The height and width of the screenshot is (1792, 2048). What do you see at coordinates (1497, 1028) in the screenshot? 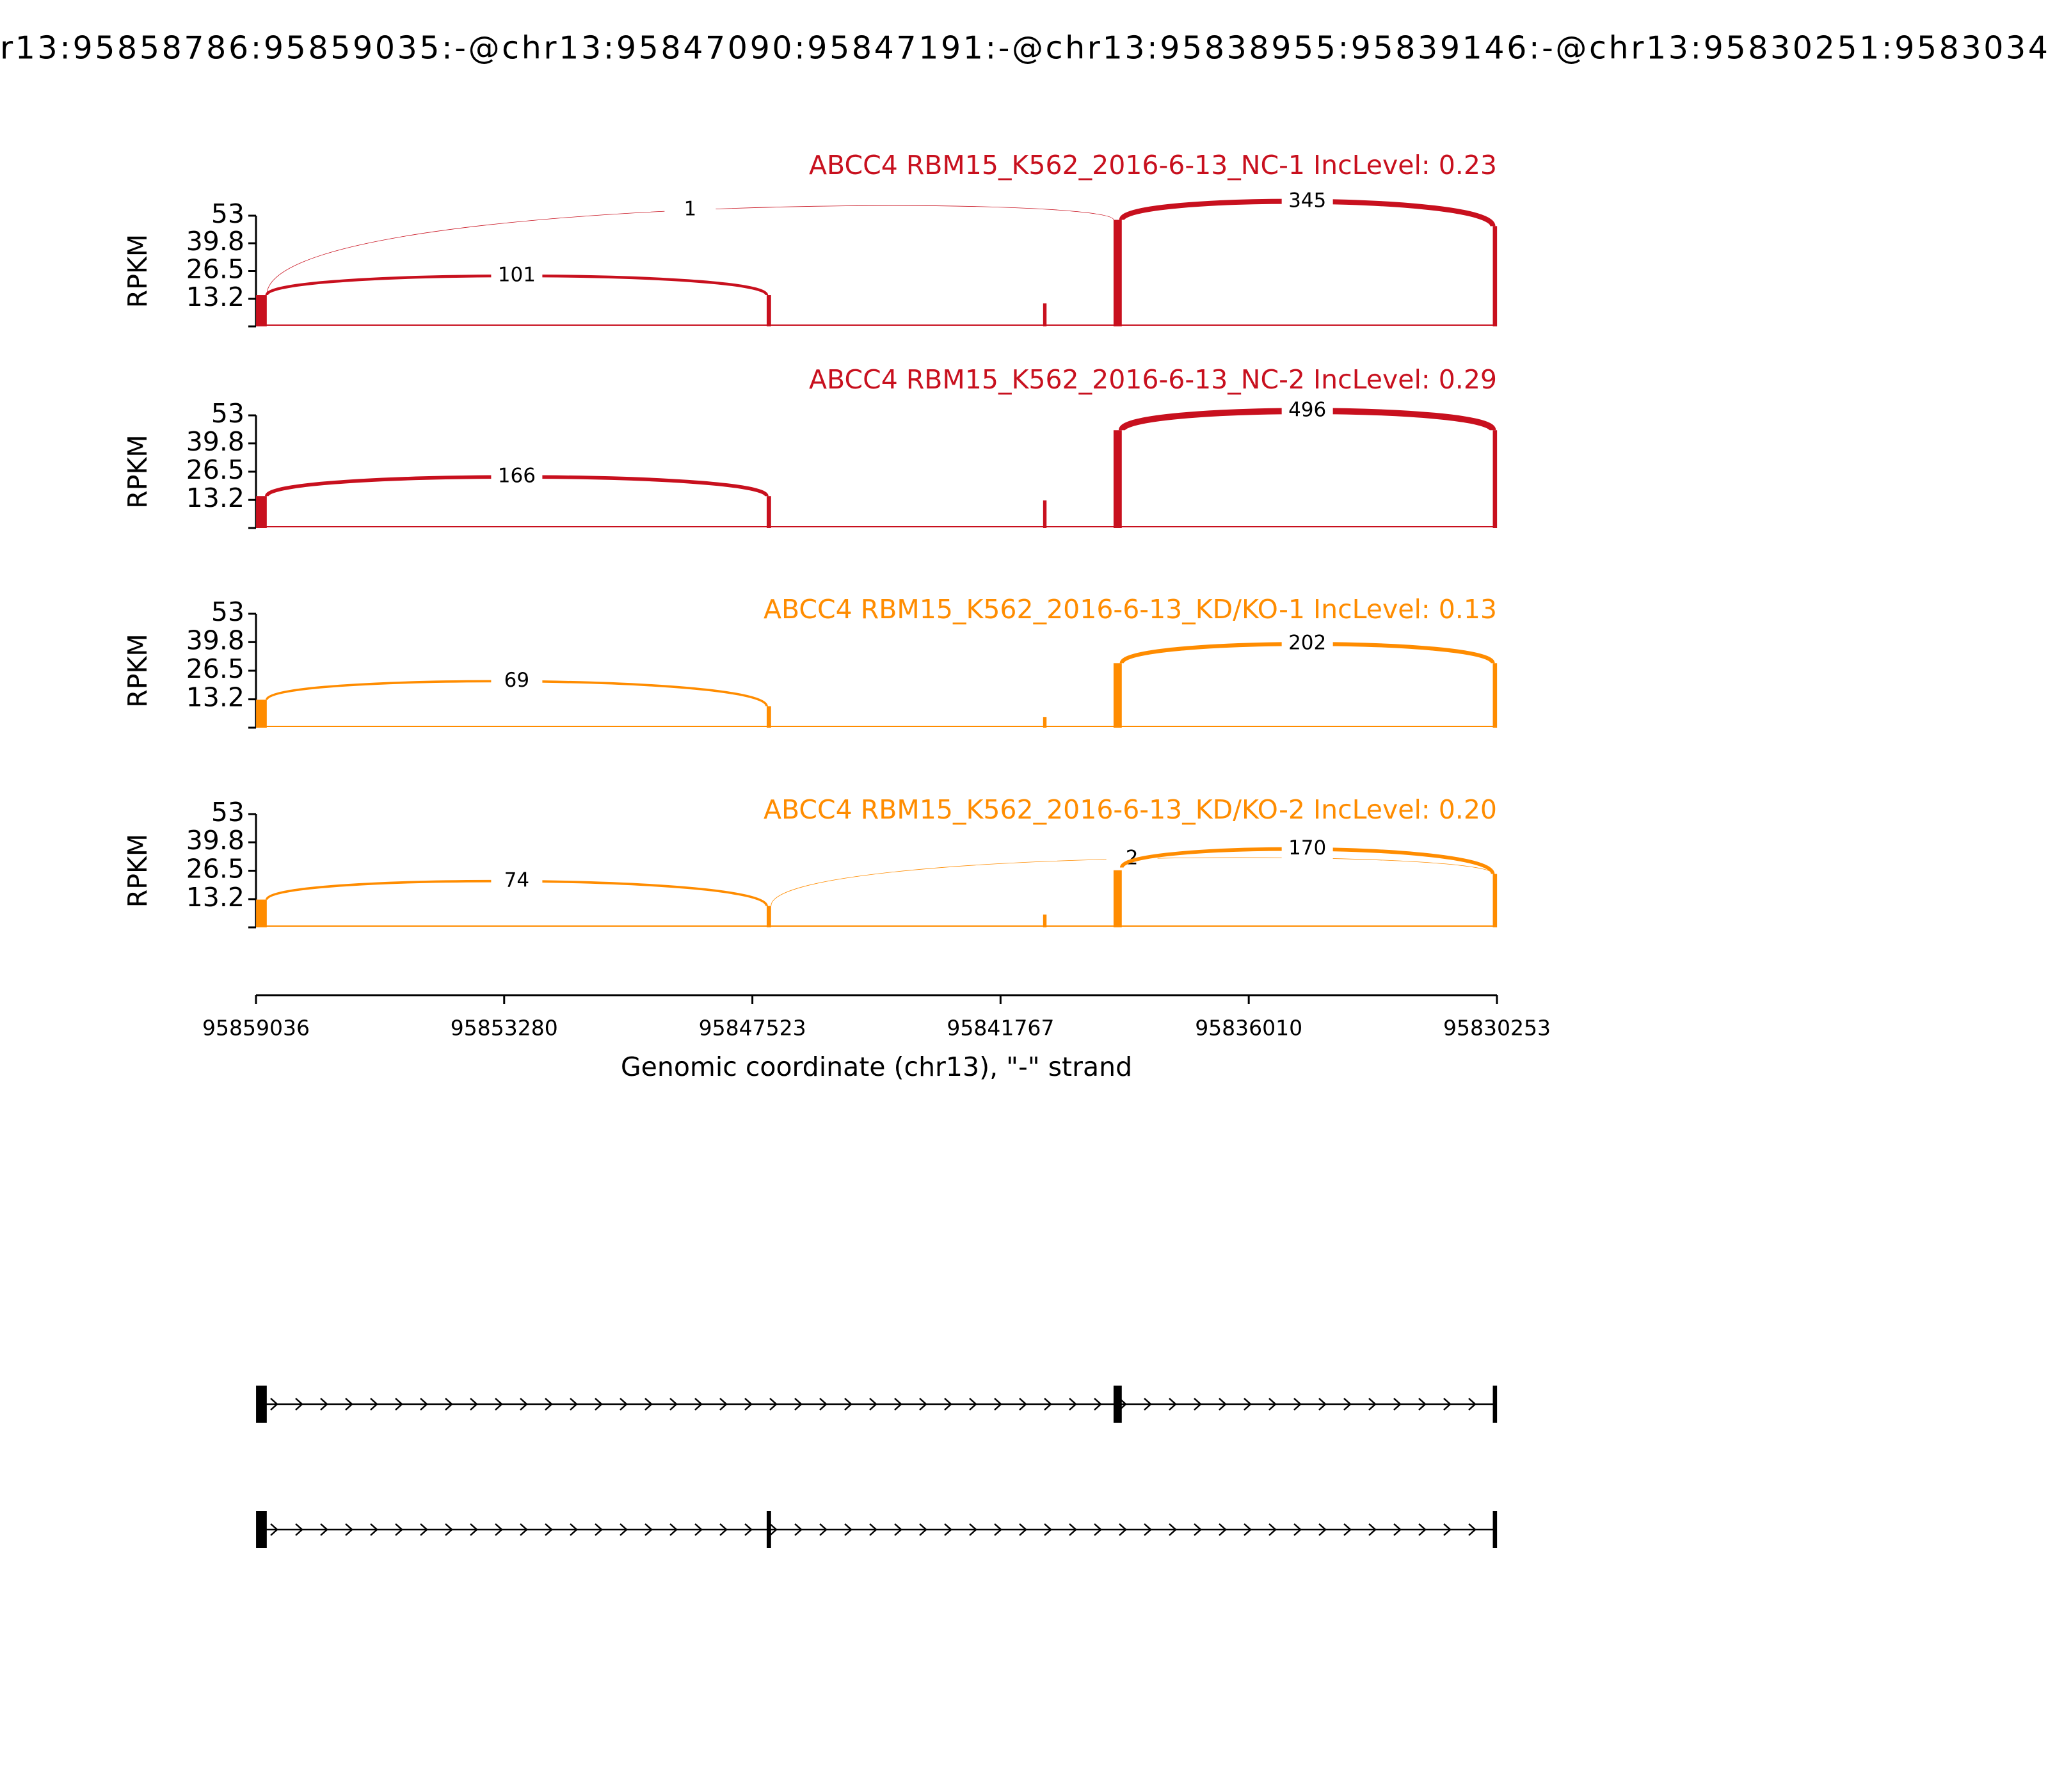
I see `x-tick-label: 95830253` at bounding box center [1497, 1028].